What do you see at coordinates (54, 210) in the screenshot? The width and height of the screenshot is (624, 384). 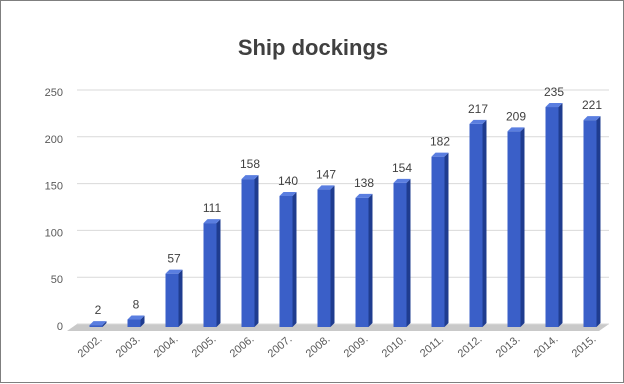 I see `y-axis-ticks: 0 50 100 150 200 250` at bounding box center [54, 210].